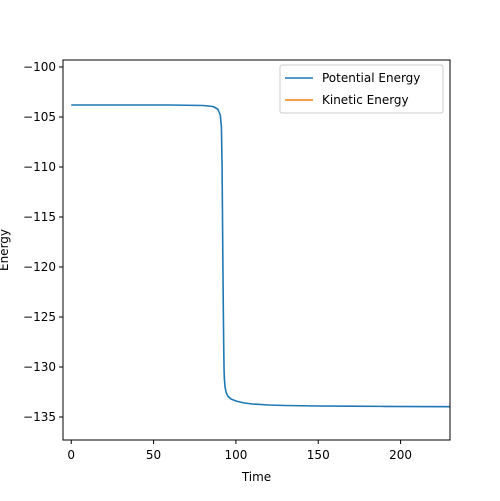 The image size is (500, 501). Describe the element at coordinates (39, 167) in the screenshot. I see `y-tick-label: −110` at that location.